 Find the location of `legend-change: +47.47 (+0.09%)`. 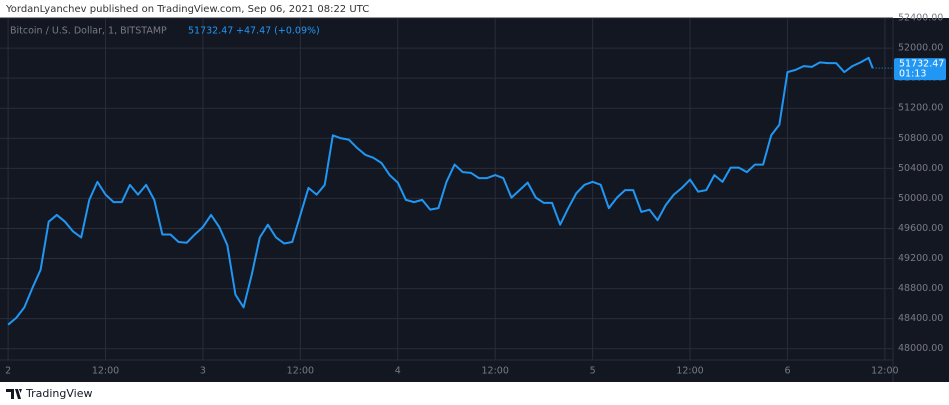

legend-change: +47.47 (+0.09%) is located at coordinates (278, 31).